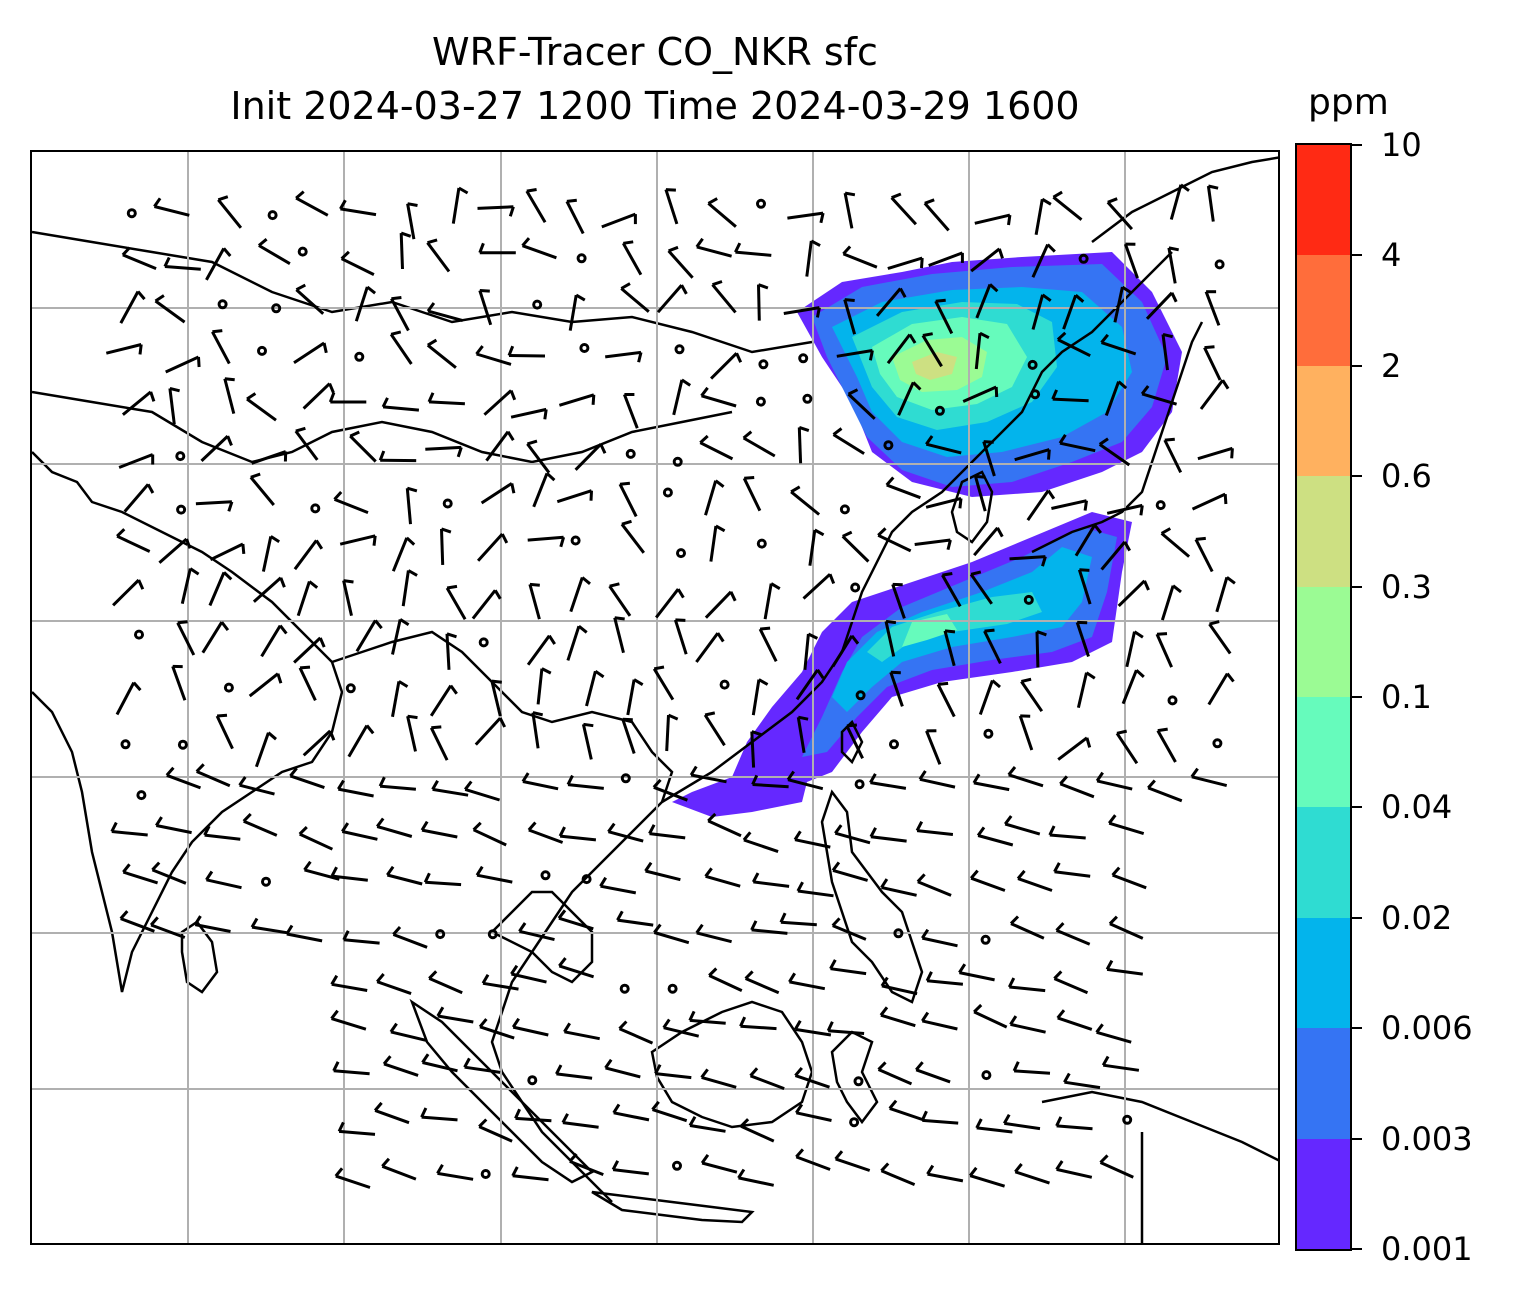 This screenshot has width=1528, height=1306. What do you see at coordinates (1159, 1126) in the screenshot?
I see `coastline-new-guinea` at bounding box center [1159, 1126].